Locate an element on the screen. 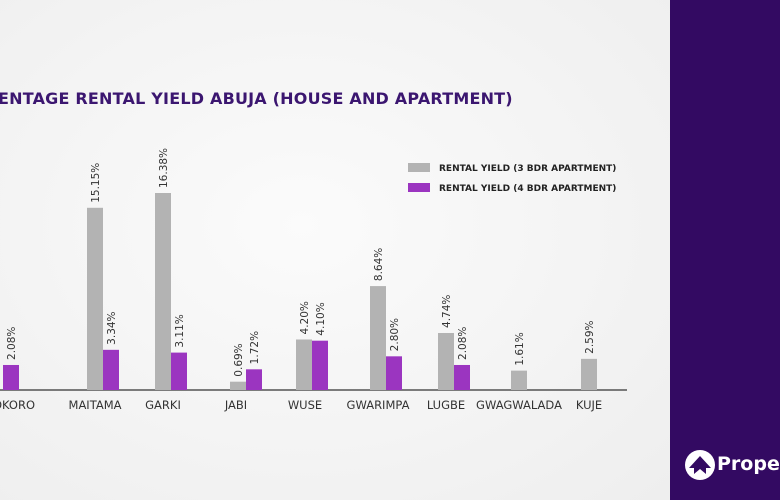 The image size is (780, 500). data-label: 4.10% is located at coordinates (321, 318).